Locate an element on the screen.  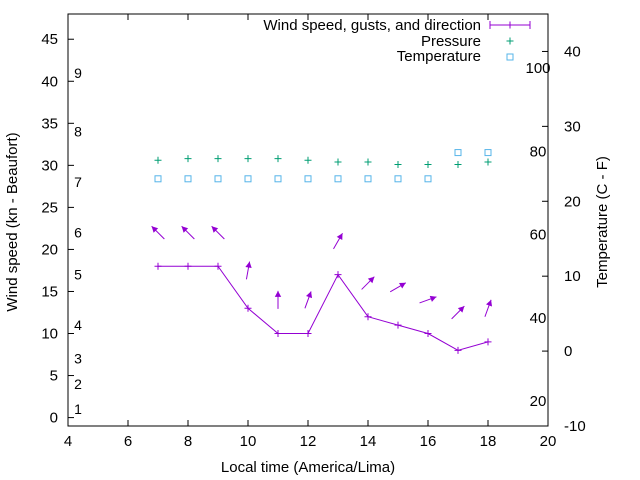
y-axis-label: Wind speed (kn - Beaufort) is located at coordinates (12, 221).